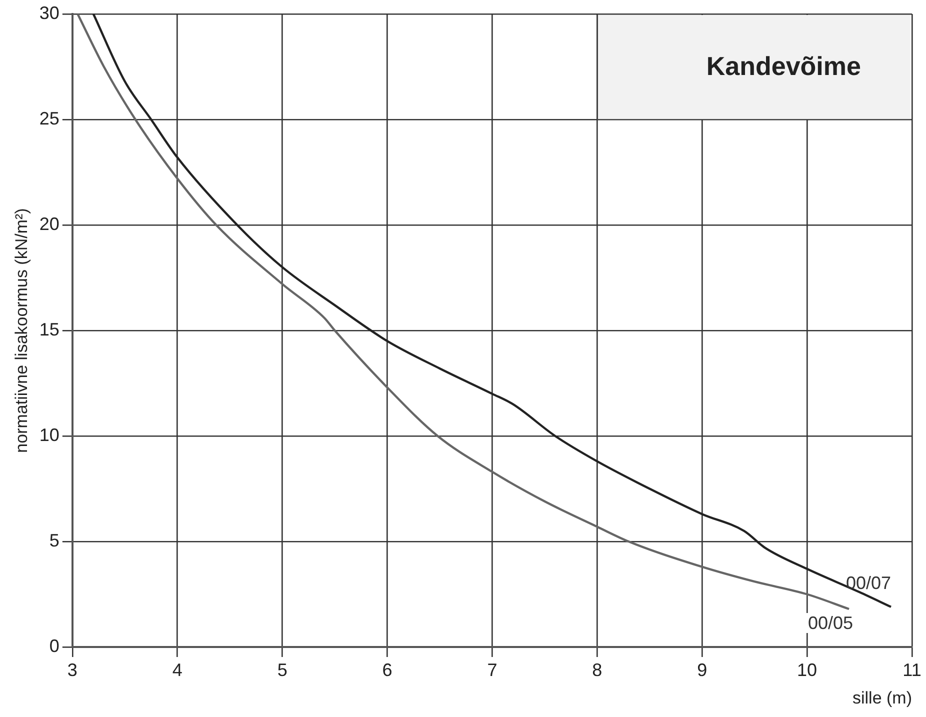 This screenshot has width=926, height=717. Describe the element at coordinates (807, 670) in the screenshot. I see `x-tick-label: 10` at that location.